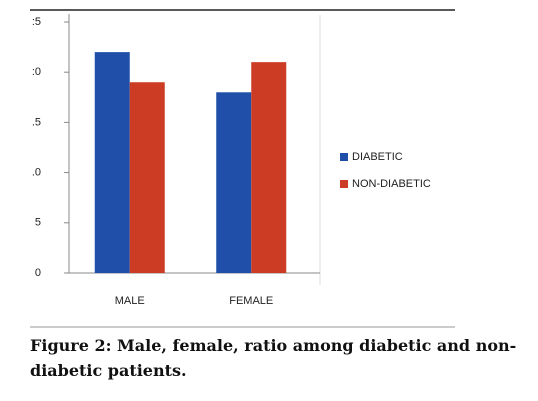  Describe the element at coordinates (251, 301) in the screenshot. I see `x-tick-label: FEMALE` at that location.